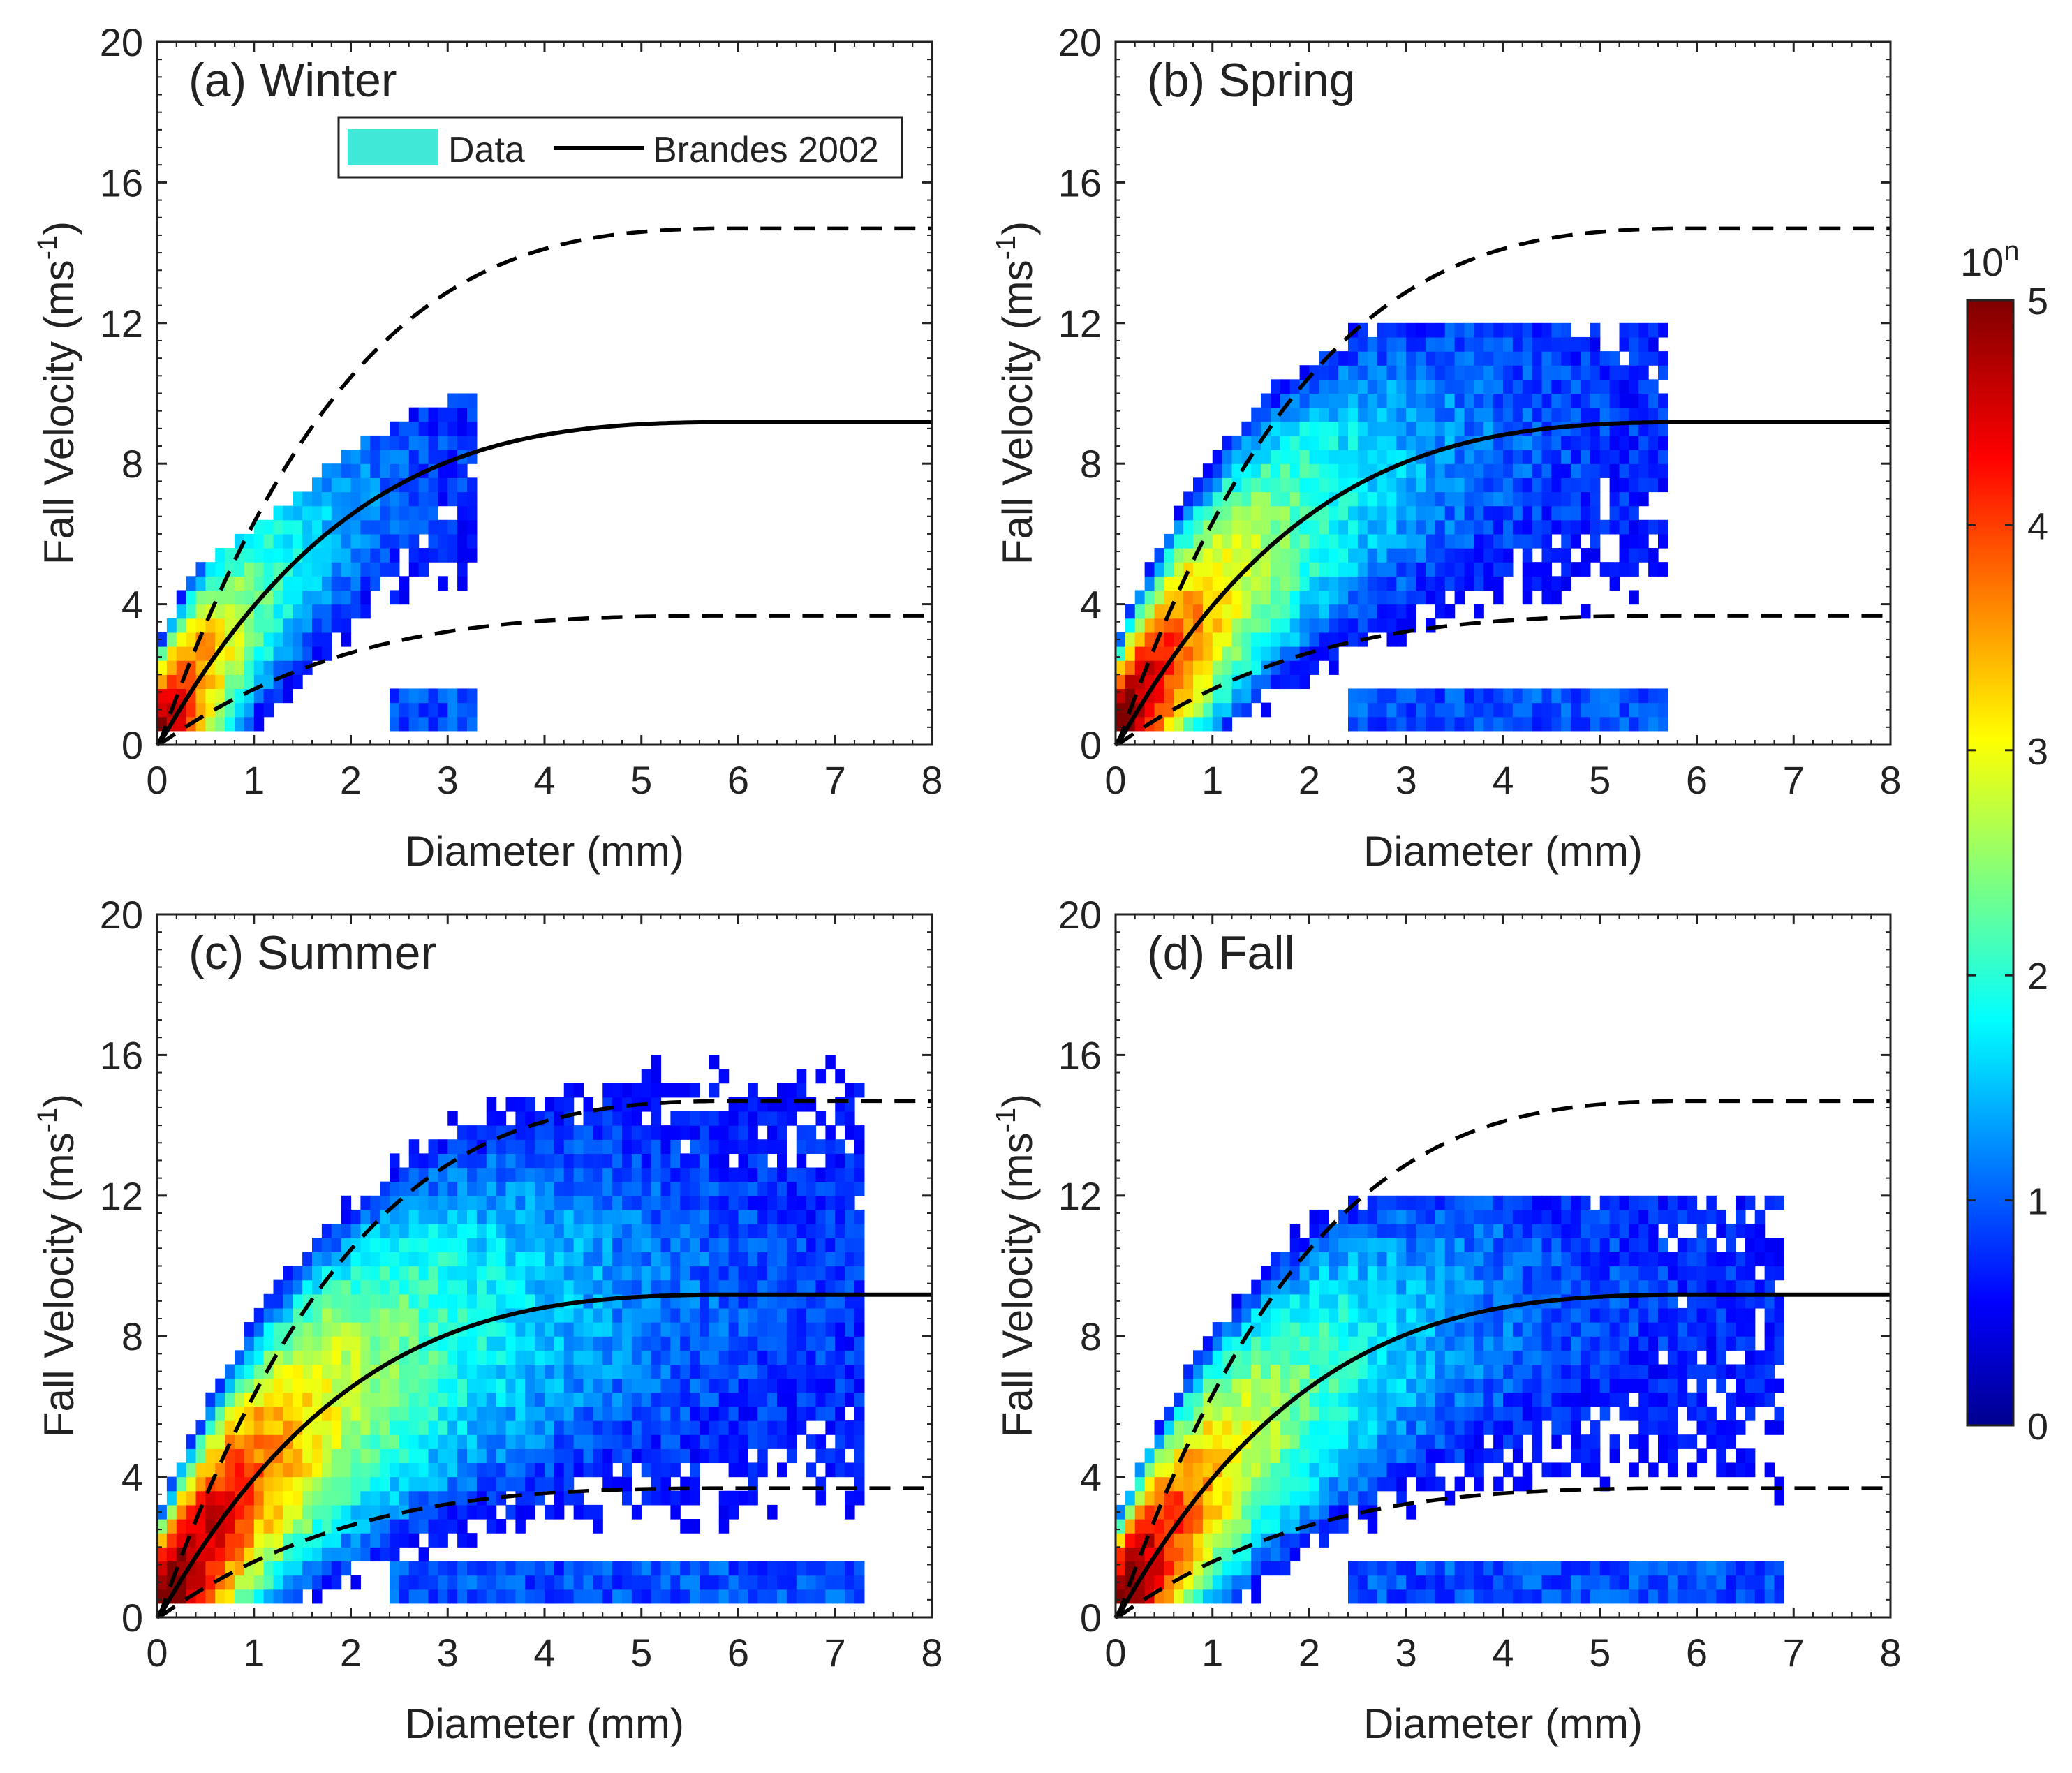 The height and width of the screenshot is (1773, 2072). Describe the element at coordinates (1309, 780) in the screenshot. I see `x-tick-label: 2` at that location.